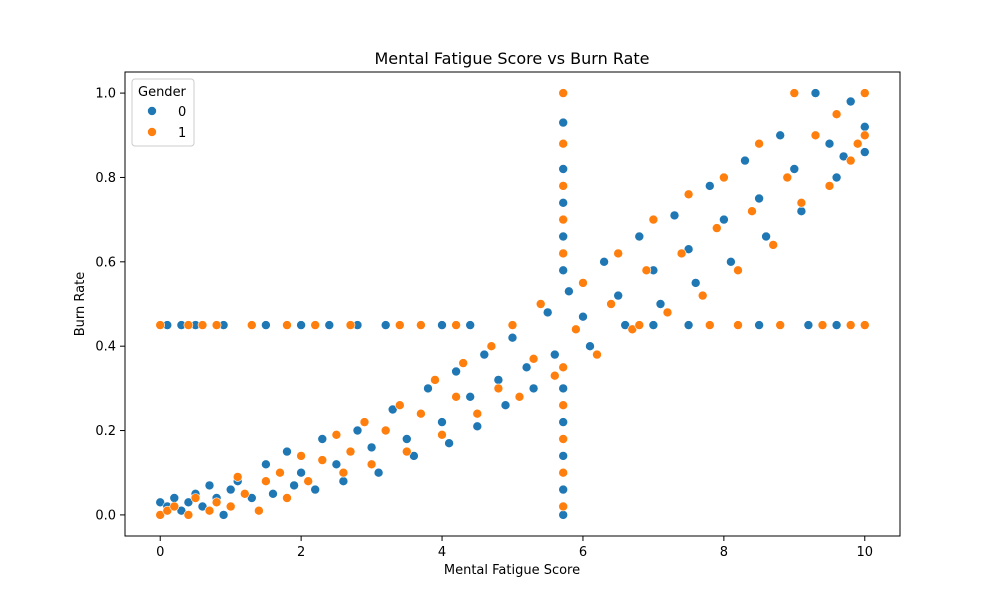  Describe the element at coordinates (105, 178) in the screenshot. I see `y-tick-label: 0.8` at that location.